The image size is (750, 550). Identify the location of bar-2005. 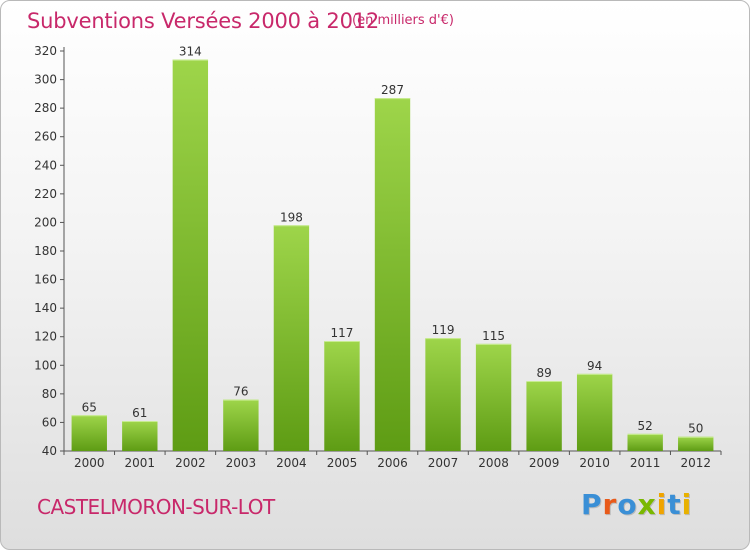
(342, 396).